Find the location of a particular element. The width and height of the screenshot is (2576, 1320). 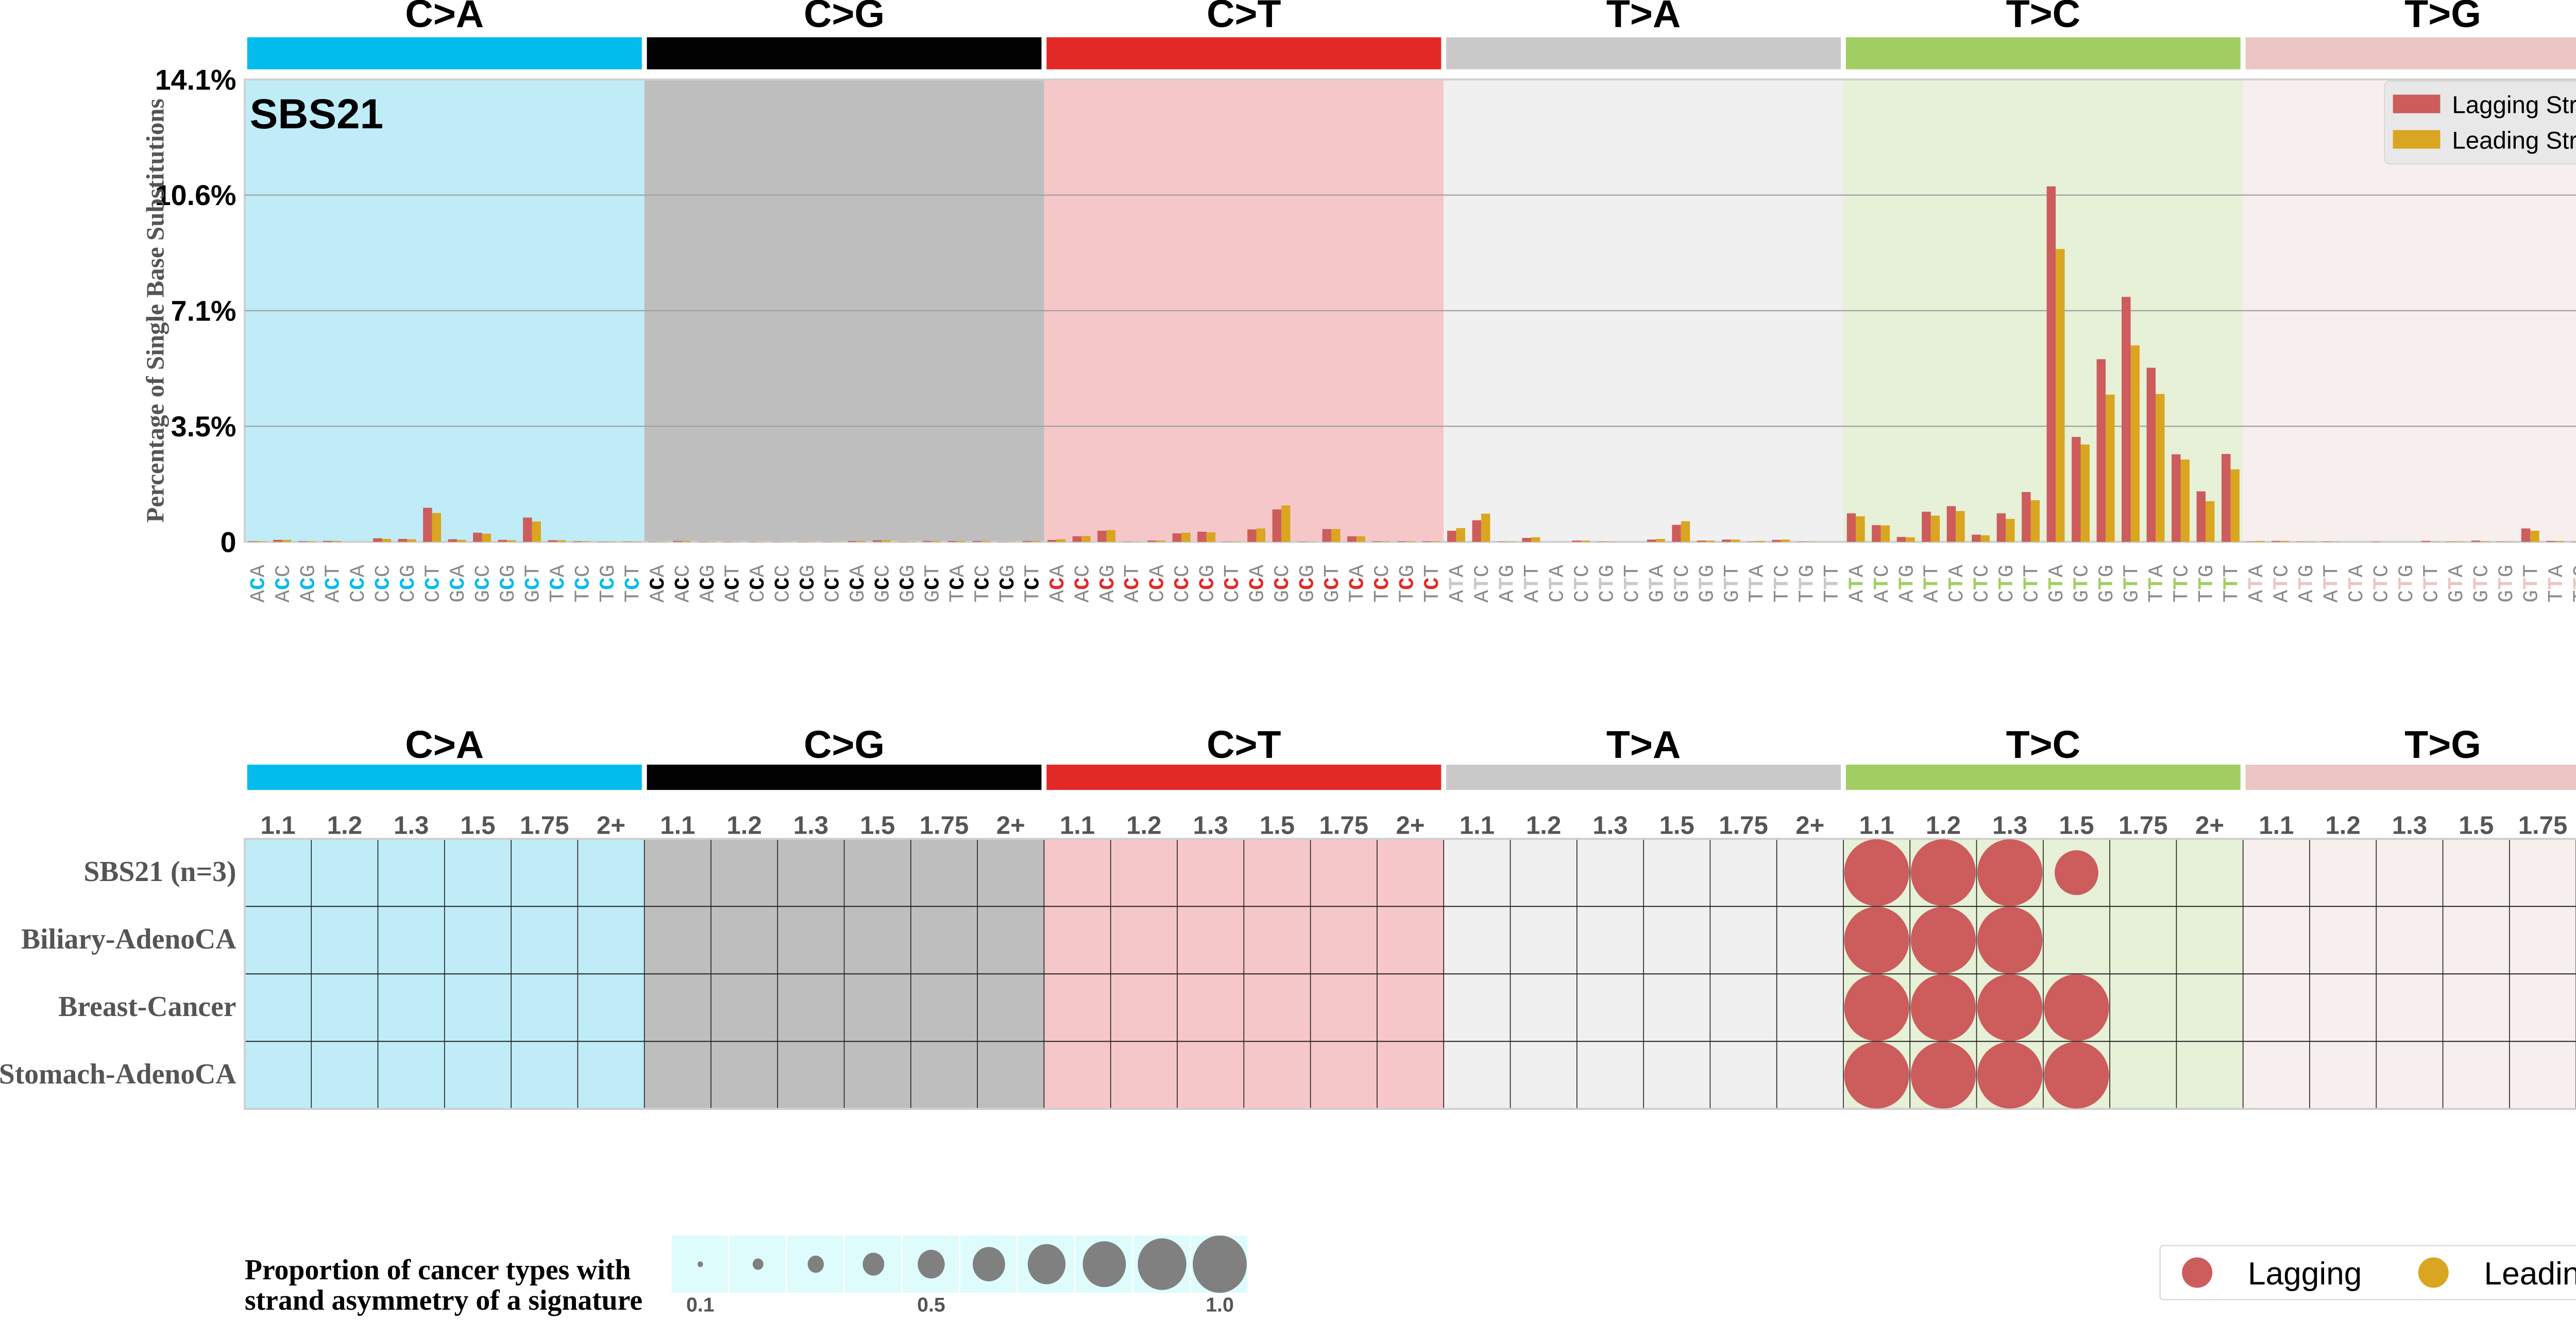

size-legend-label: 0.5 is located at coordinates (931, 1305).